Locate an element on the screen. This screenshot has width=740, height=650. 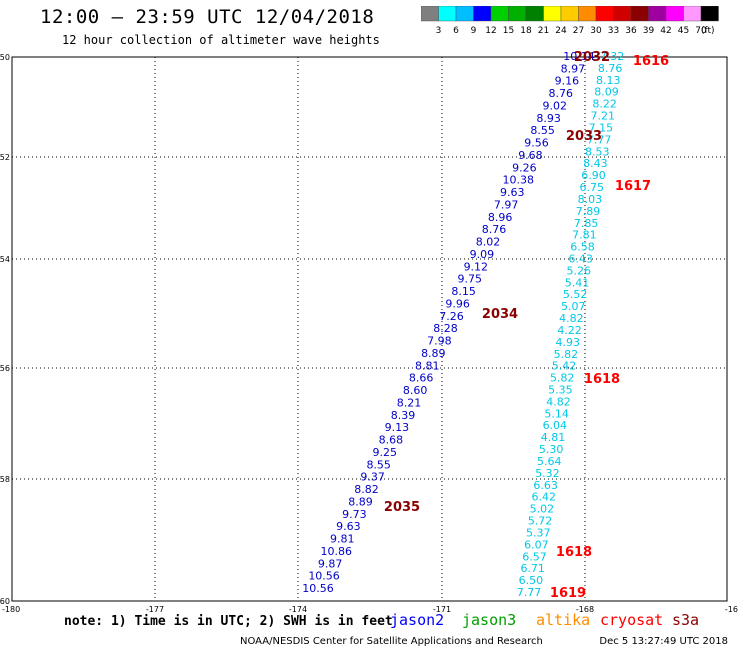
scale-label: 70 is located at coordinates (701, 31).